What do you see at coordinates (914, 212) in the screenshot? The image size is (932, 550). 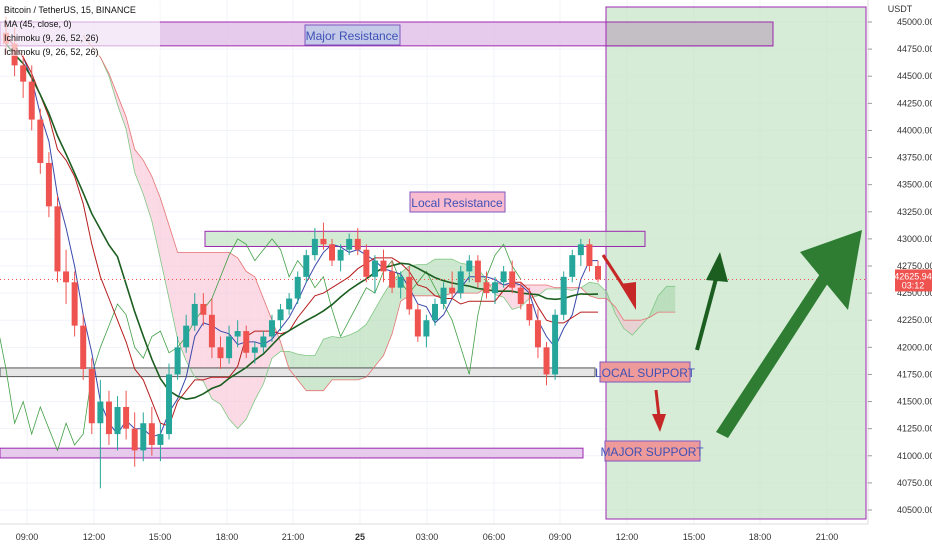 I see `y-tick-label: 43250.00` at bounding box center [914, 212].